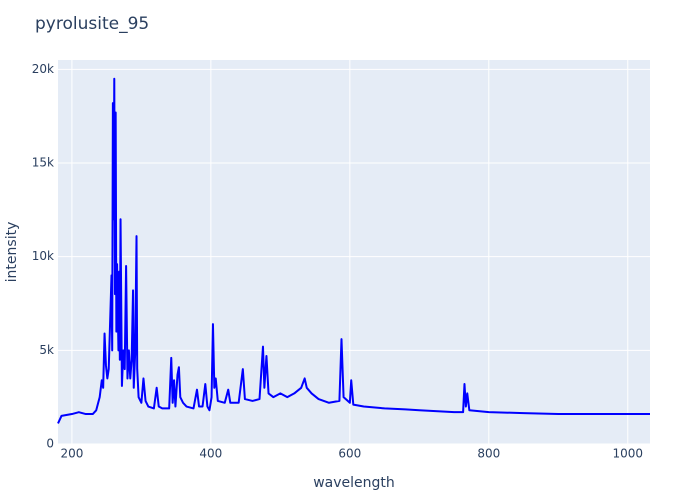 Image resolution: width=700 pixels, height=504 pixels. Describe the element at coordinates (349, 454) in the screenshot. I see `x-tick-label: 600` at that location.